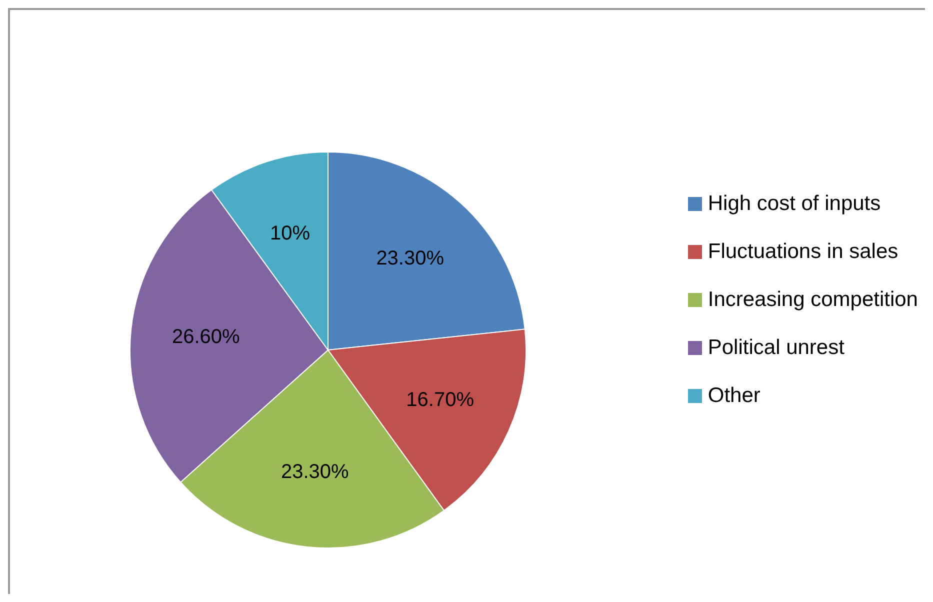 This screenshot has height=602, width=933. Describe the element at coordinates (734, 396) in the screenshot. I see `legend-label: Other` at that location.